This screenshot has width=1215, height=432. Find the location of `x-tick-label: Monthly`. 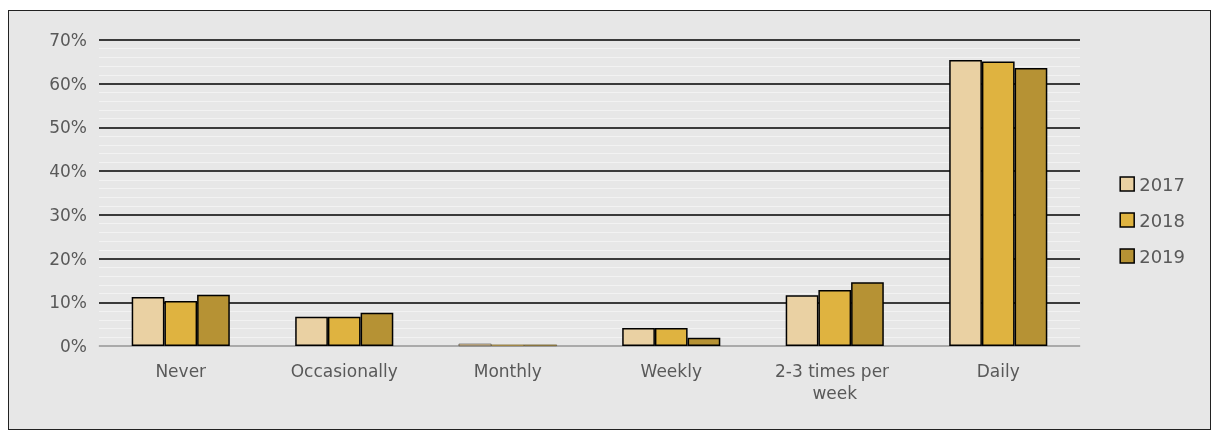

x-tick-label: Monthly is located at coordinates (507, 371).